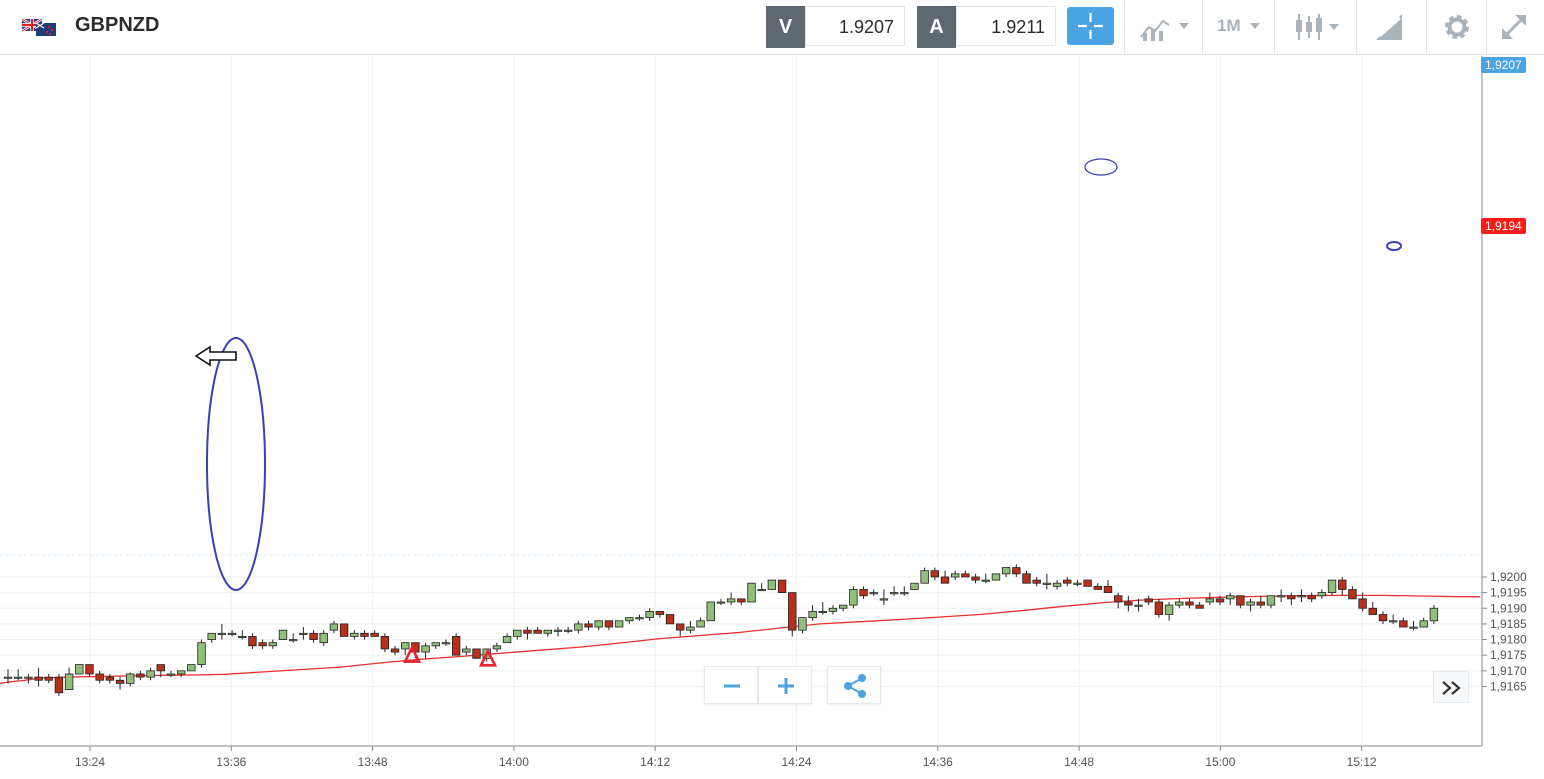  Describe the element at coordinates (796, 762) in the screenshot. I see `x-tick-label: 14:24` at that location.